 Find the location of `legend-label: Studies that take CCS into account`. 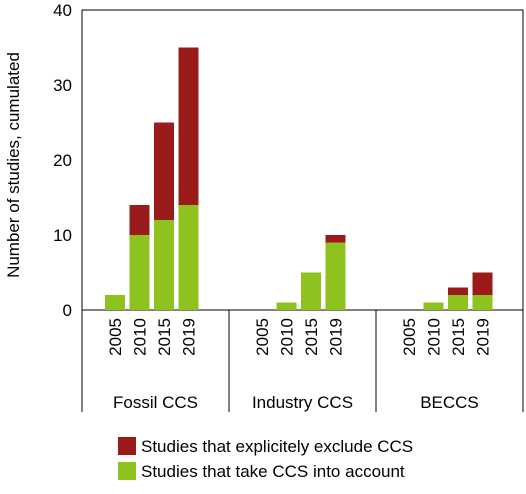

legend-label: Studies that take CCS into account is located at coordinates (273, 471).